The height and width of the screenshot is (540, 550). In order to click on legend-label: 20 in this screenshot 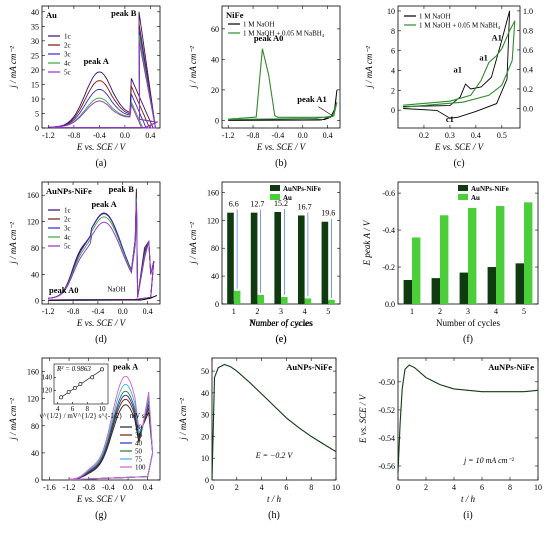, I will do `click(139, 428)`.